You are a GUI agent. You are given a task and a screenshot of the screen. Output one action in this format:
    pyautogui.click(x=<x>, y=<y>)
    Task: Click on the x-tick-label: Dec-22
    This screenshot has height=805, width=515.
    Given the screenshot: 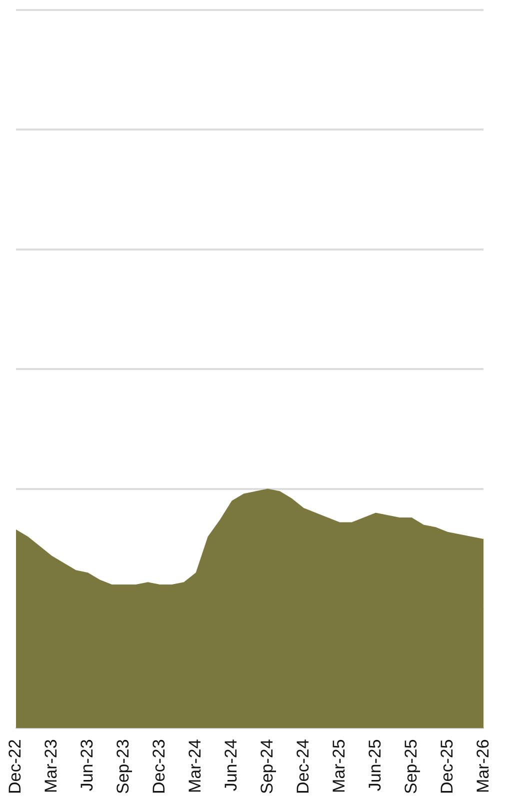 What is the action you would take?
    pyautogui.click(x=15, y=766)
    